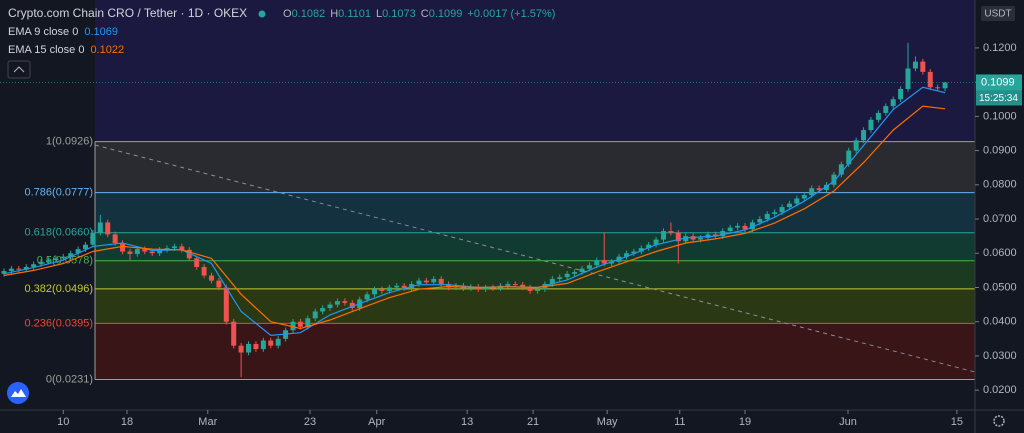 This screenshot has width=1024, height=433. I want to click on status-dot, so click(262, 14).